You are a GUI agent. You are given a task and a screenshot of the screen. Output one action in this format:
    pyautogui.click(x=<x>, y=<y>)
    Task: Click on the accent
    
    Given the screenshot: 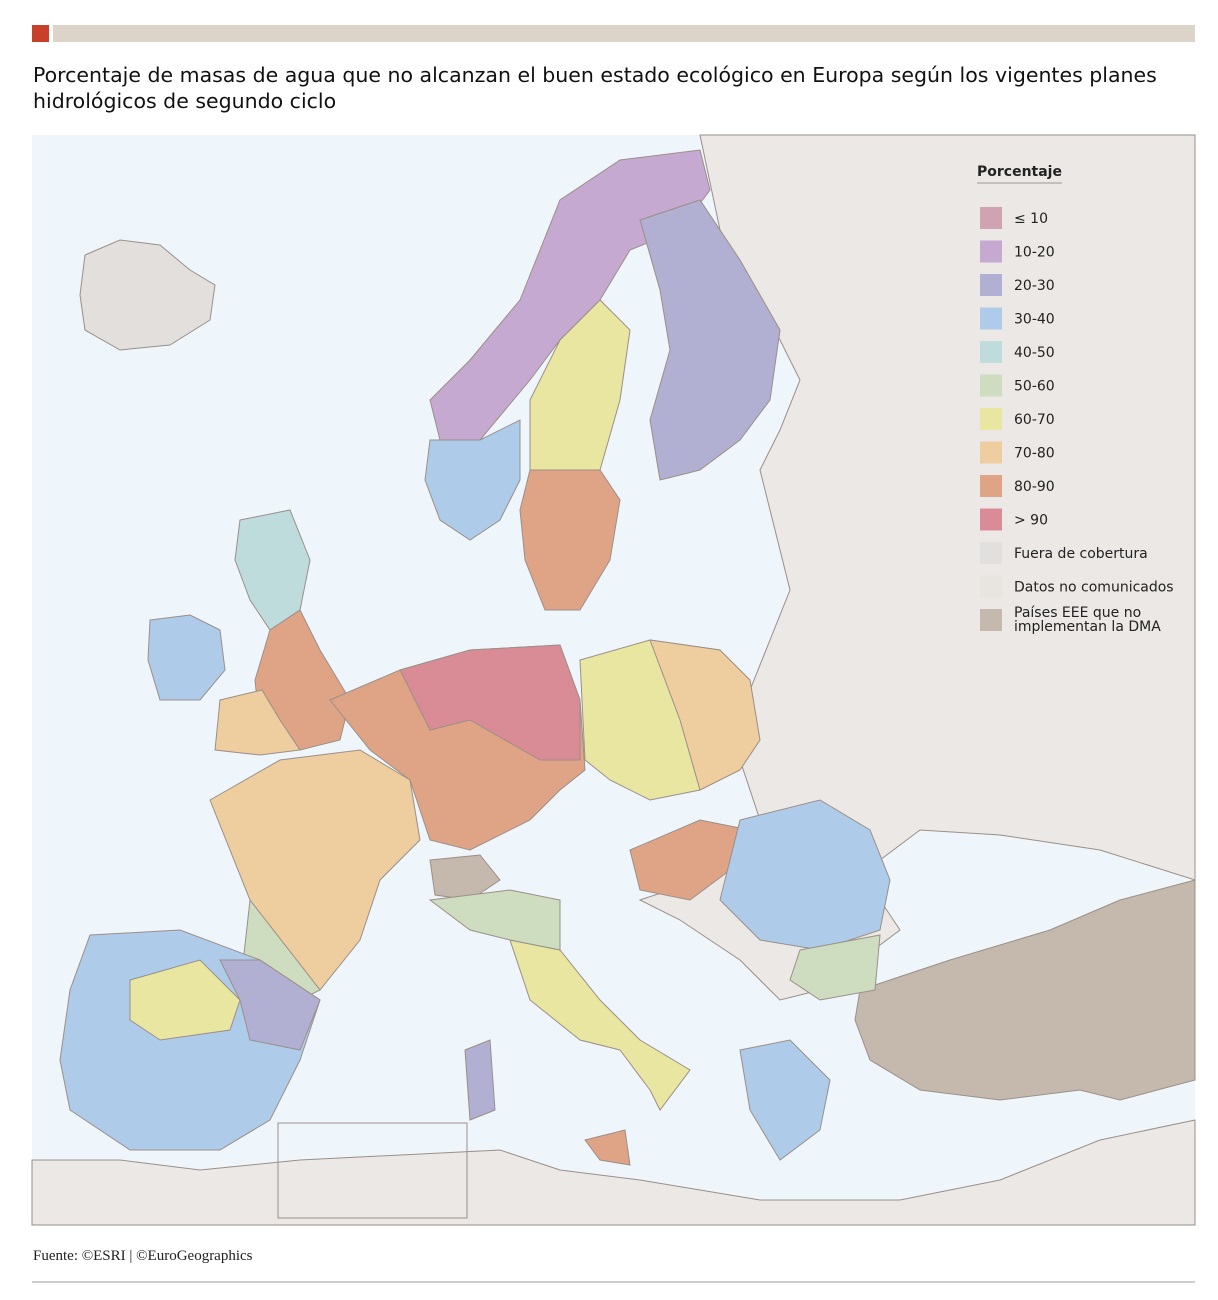 What is the action you would take?
    pyautogui.click(x=40, y=33)
    